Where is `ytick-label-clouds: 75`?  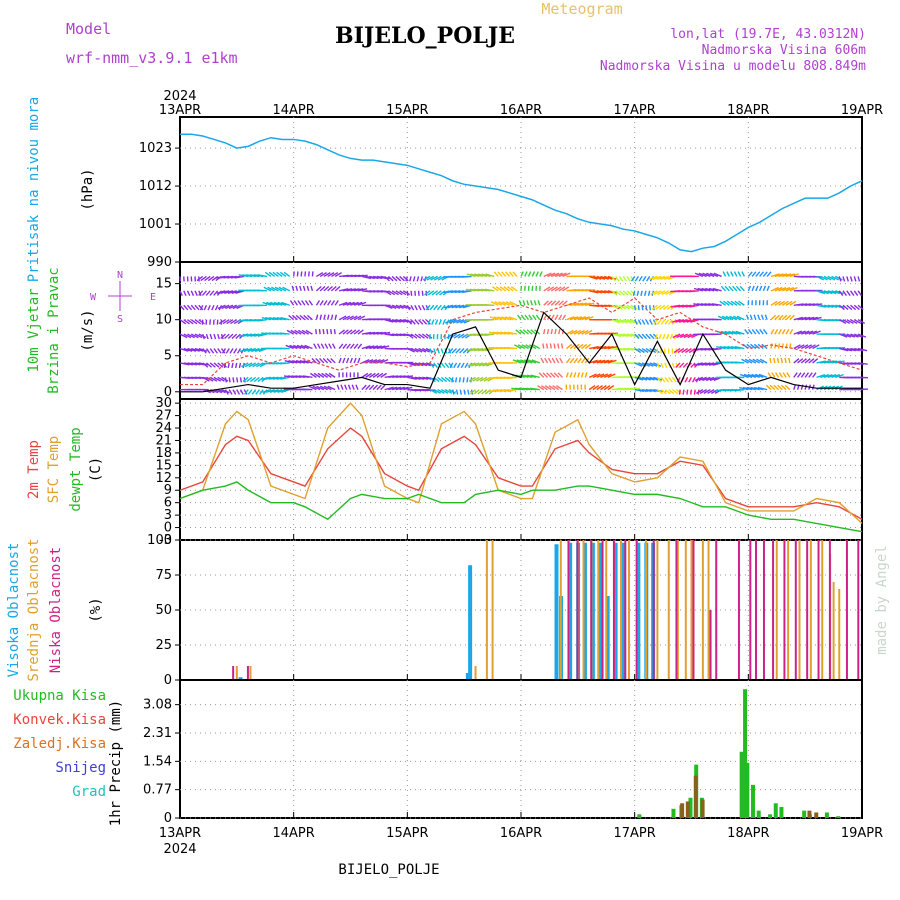
ytick-label-clouds: 75 is located at coordinates (163, 575).